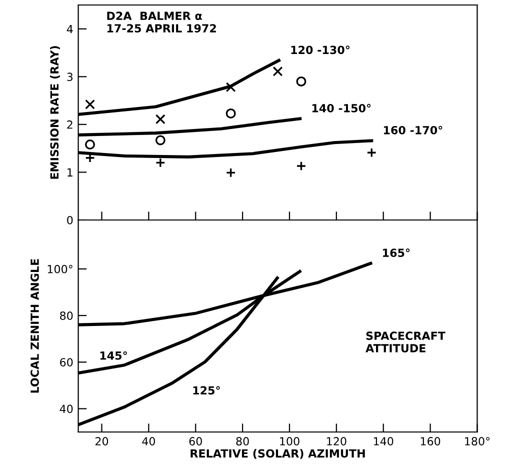 This screenshot has width=505, height=464. What do you see at coordinates (66, 409) in the screenshot?
I see `y-tick-label: 40` at bounding box center [66, 409].